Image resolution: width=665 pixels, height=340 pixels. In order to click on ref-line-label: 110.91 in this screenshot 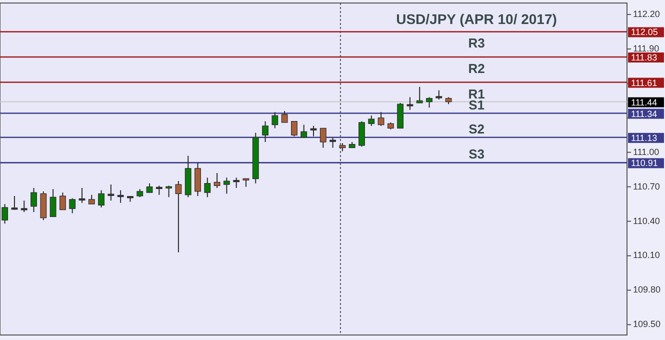, I will do `click(644, 163)`.